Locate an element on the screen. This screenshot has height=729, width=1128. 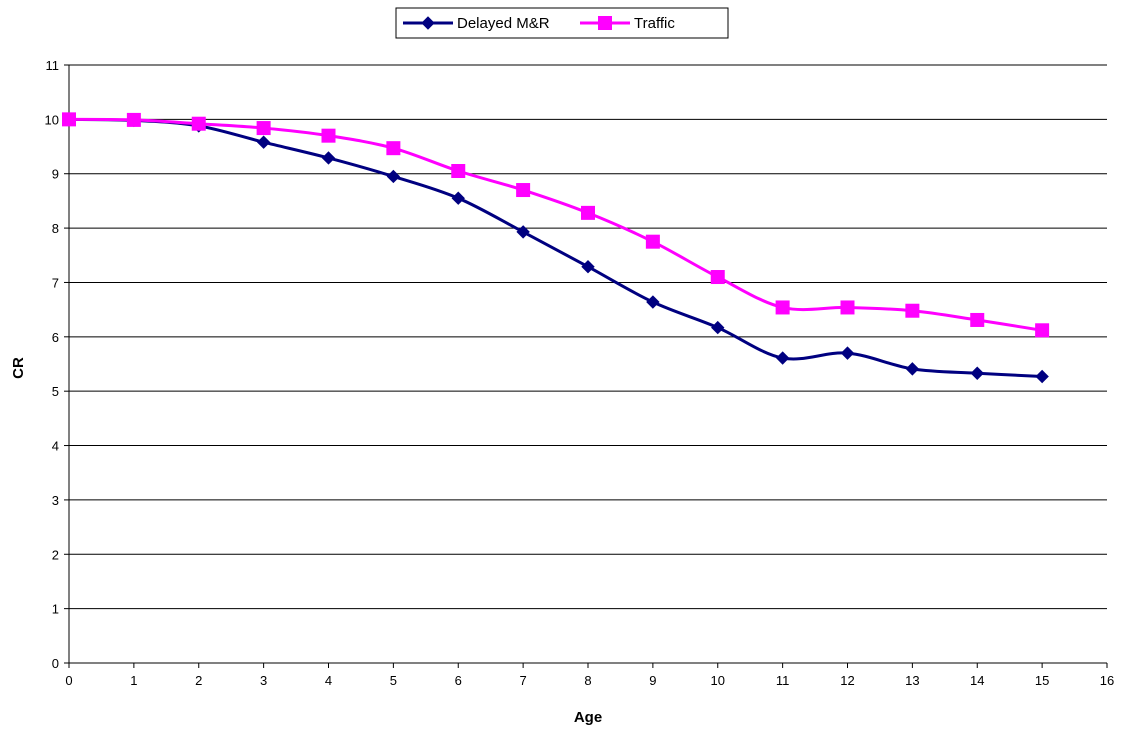
x-tick-label-0: 0 is located at coordinates (68, 680).